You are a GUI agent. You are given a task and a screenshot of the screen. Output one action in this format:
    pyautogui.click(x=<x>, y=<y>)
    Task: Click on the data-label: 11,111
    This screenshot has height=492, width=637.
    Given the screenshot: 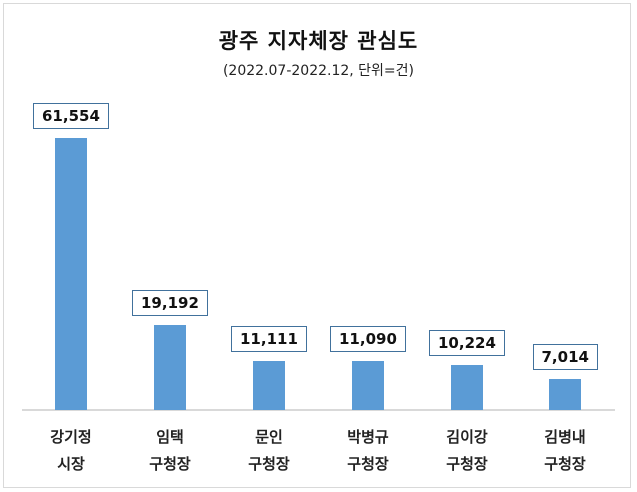 What is the action you would take?
    pyautogui.click(x=269, y=339)
    